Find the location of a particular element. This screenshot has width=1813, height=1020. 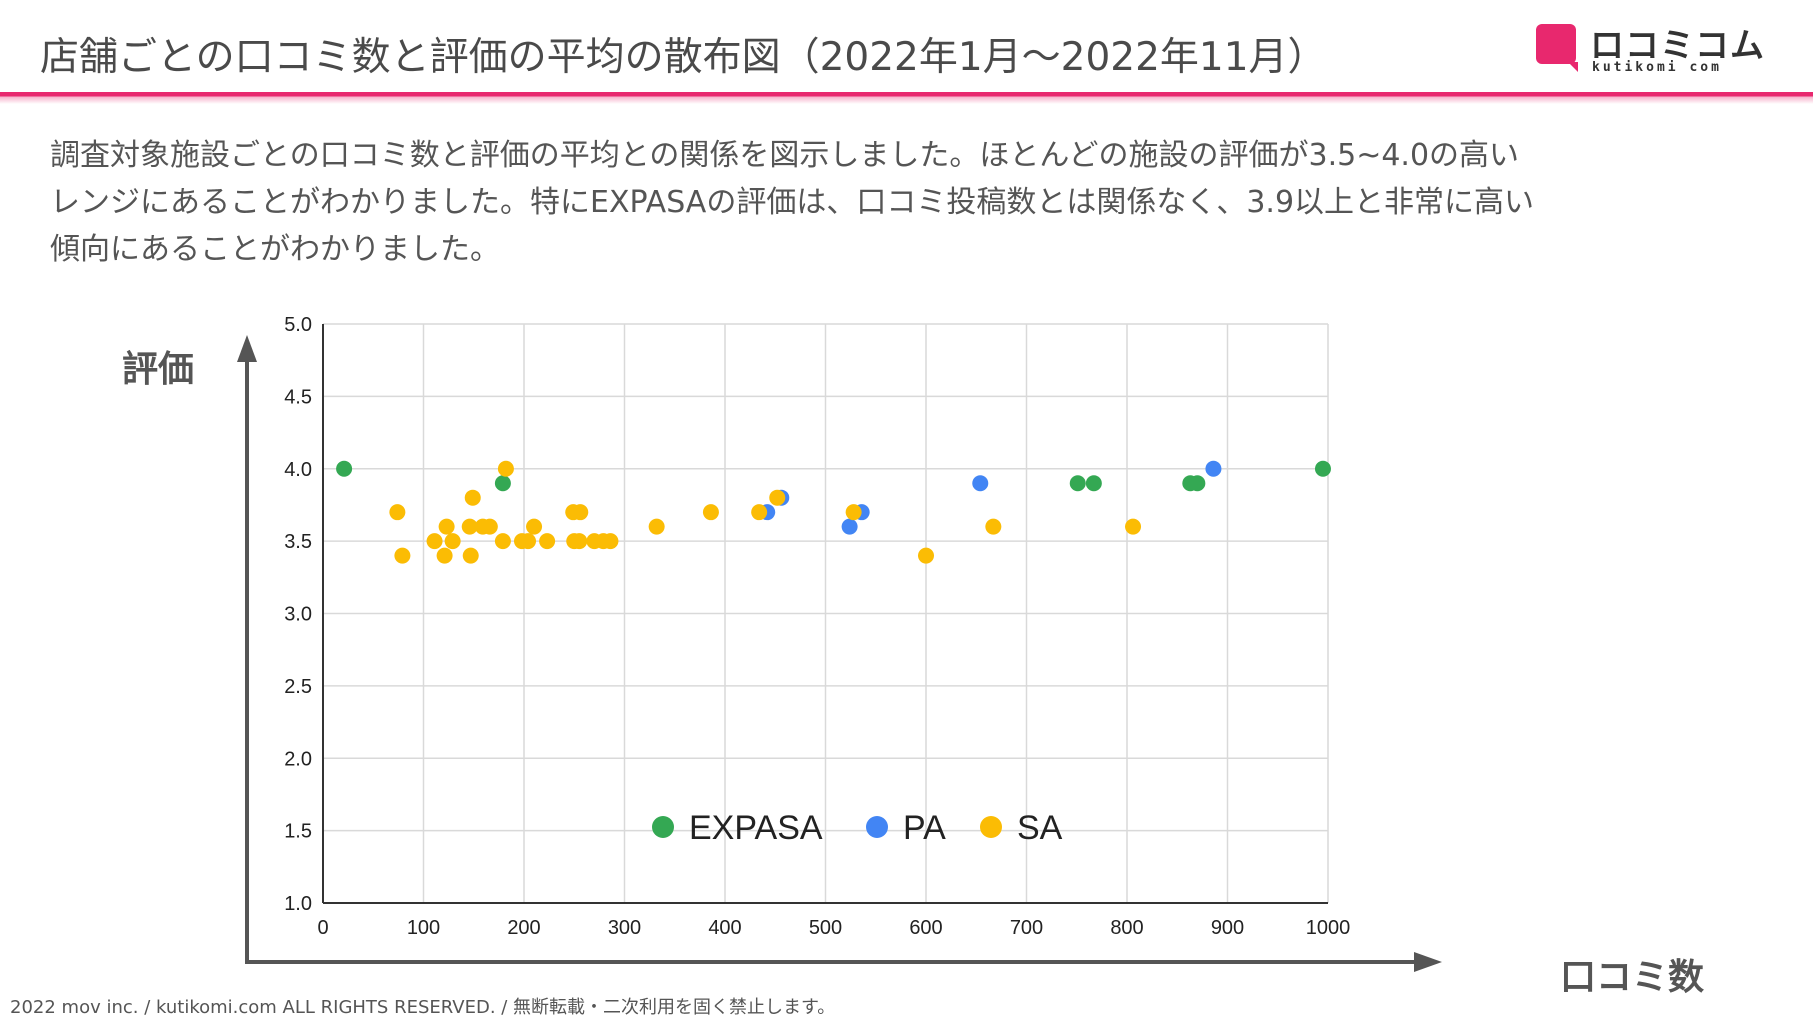

x-tick-label: 900 is located at coordinates (1227, 928).